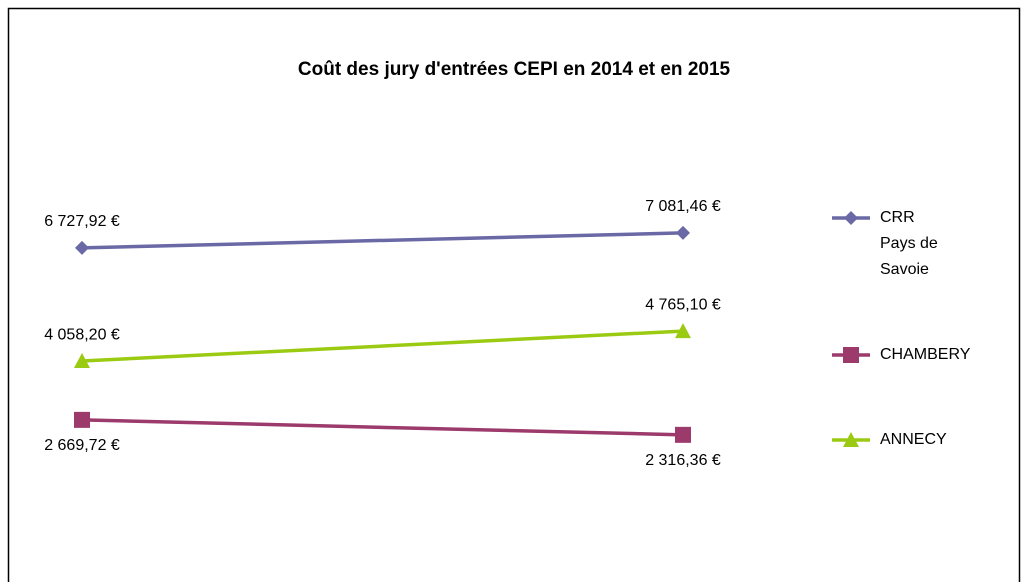  Describe the element at coordinates (913, 439) in the screenshot. I see `legend-label: ANNECY` at that location.